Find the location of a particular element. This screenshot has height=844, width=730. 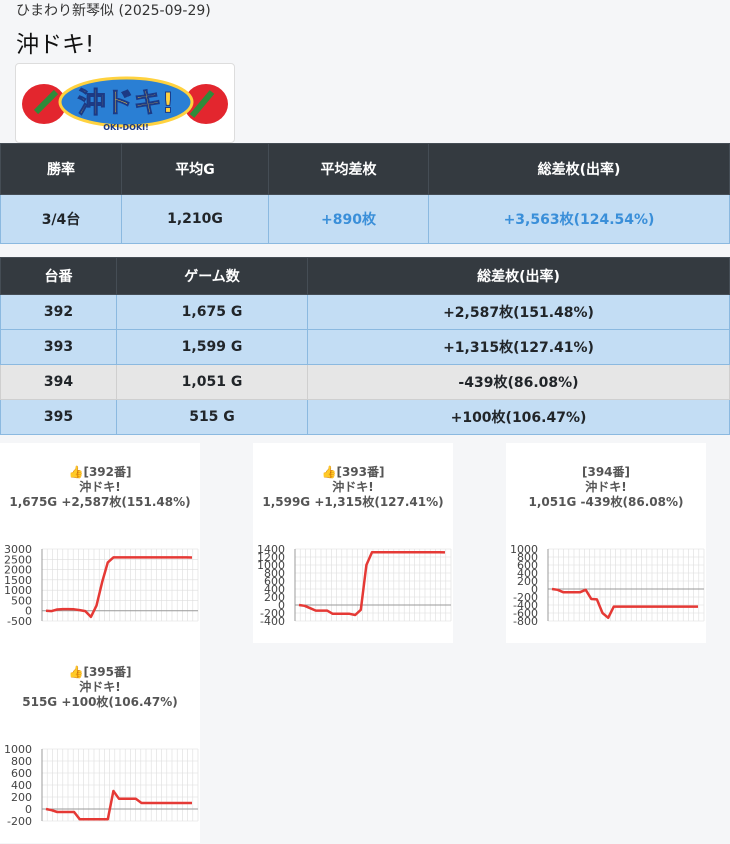

machine-diff: +1,315枚(127.41%) is located at coordinates (518, 347).